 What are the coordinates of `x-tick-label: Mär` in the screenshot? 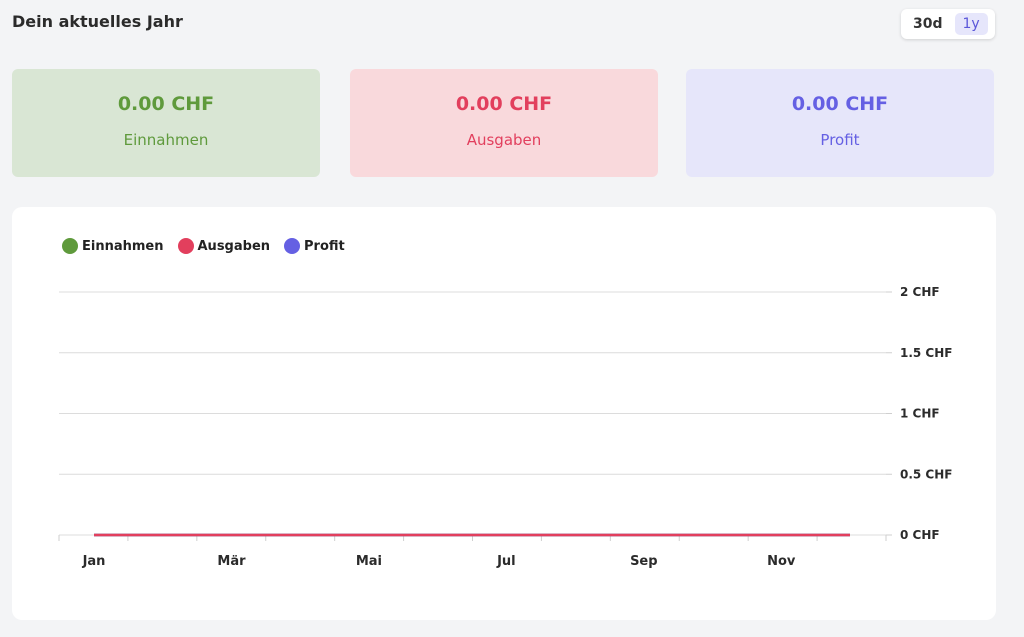 It's located at (231, 561).